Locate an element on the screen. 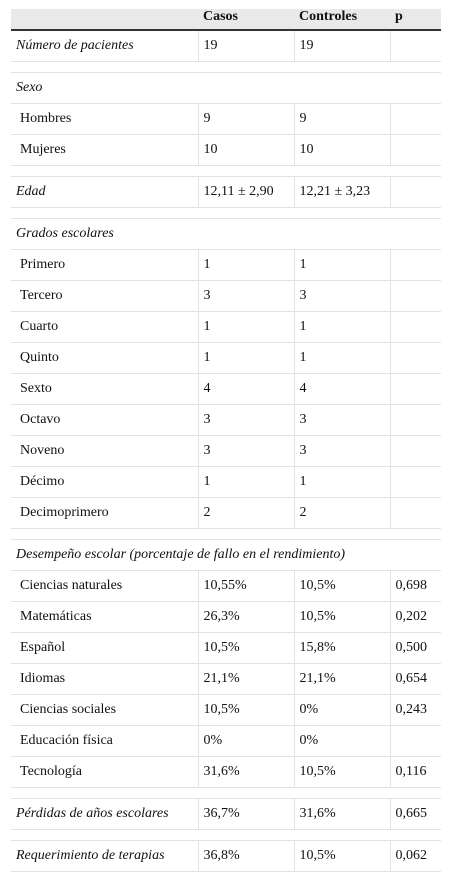  table-cell: Requerimiento de terapias is located at coordinates (104, 856).